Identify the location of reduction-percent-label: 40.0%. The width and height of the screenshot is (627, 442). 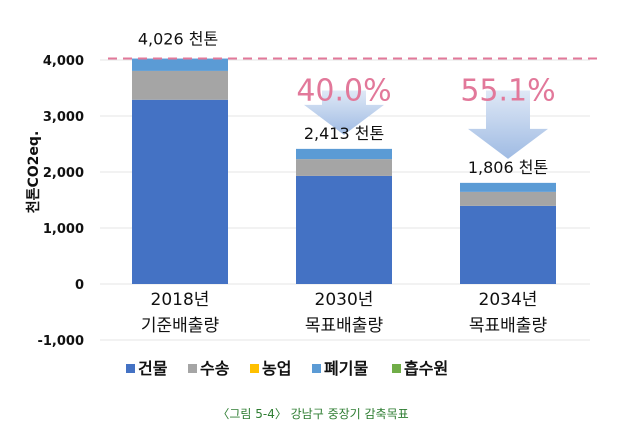
(343, 91).